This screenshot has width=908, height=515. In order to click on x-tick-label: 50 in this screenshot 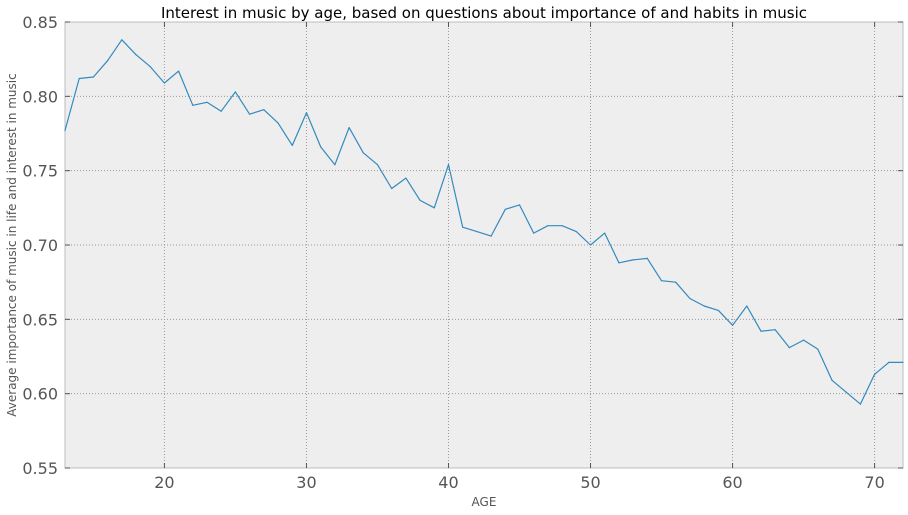, I will do `click(590, 482)`.